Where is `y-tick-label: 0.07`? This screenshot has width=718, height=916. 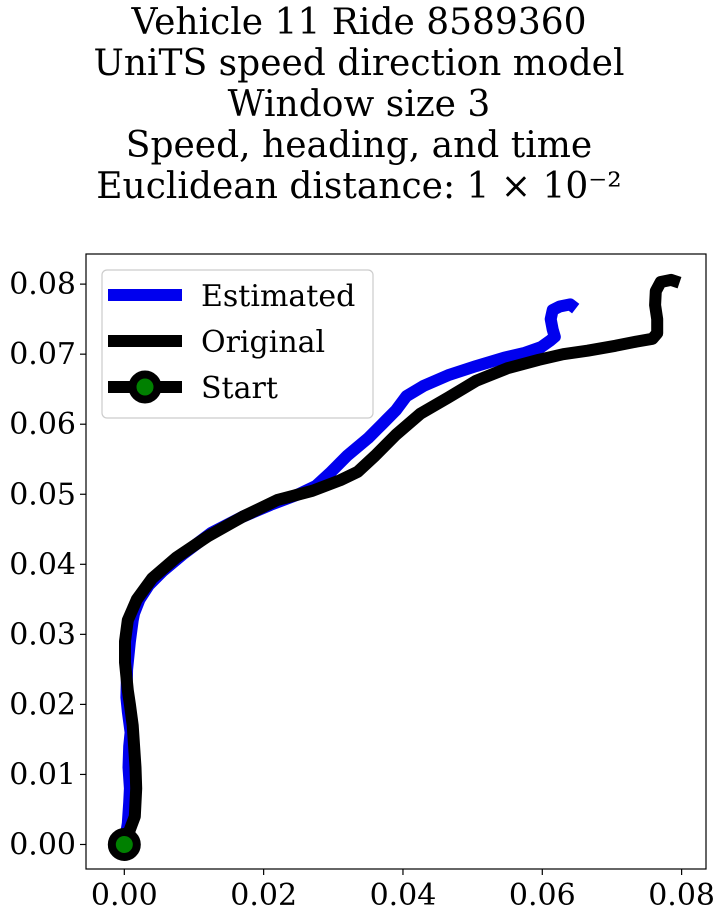 y-tick-label: 0.07 is located at coordinates (42, 354).